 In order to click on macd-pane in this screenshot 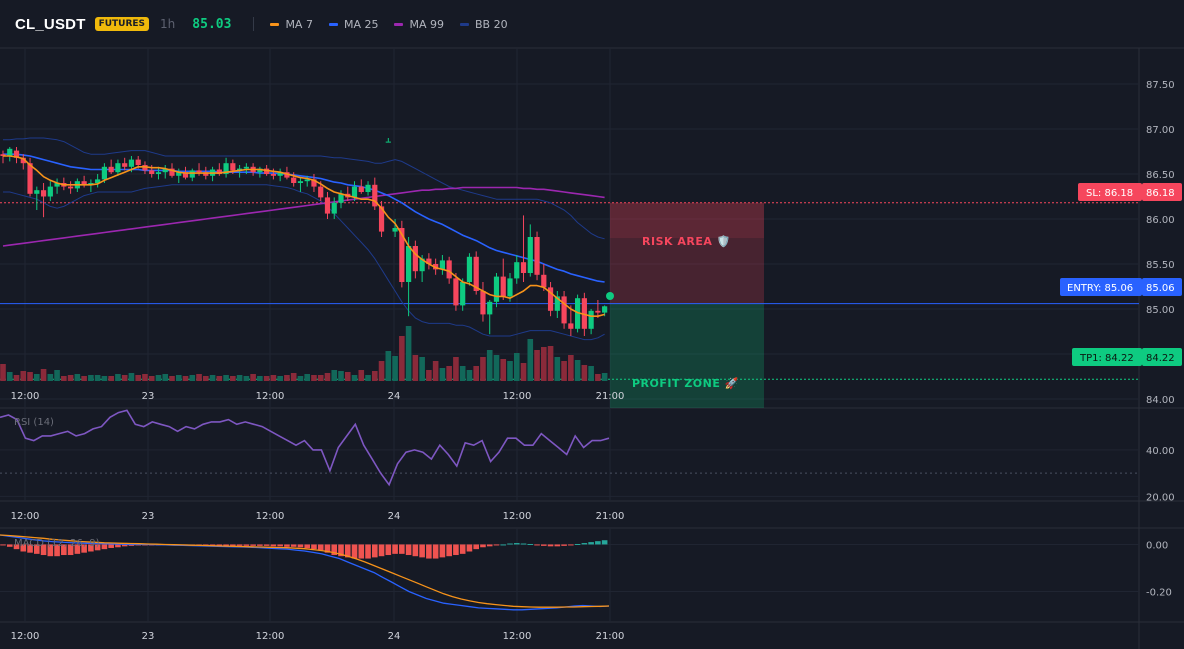, I will do `click(305, 572)`.